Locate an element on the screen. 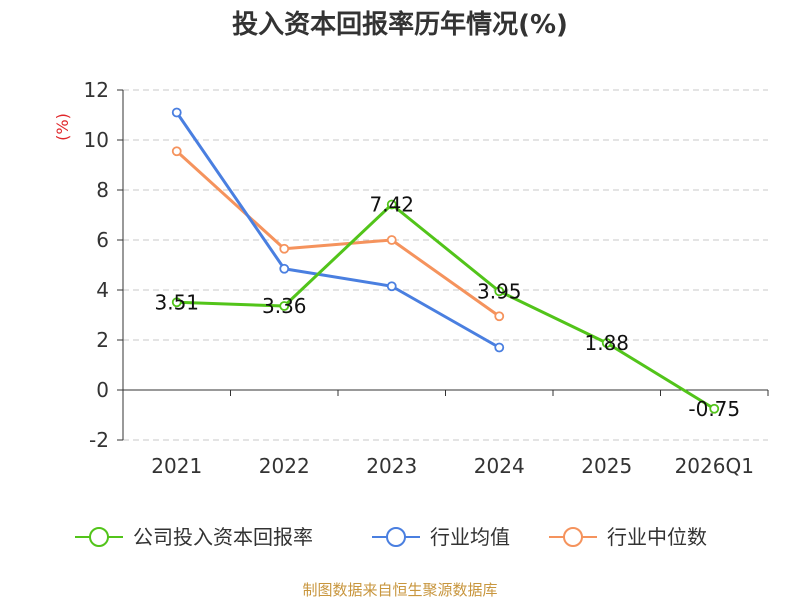 This screenshot has width=800, height=600. y-tick-label-6: 6 is located at coordinates (102, 240).